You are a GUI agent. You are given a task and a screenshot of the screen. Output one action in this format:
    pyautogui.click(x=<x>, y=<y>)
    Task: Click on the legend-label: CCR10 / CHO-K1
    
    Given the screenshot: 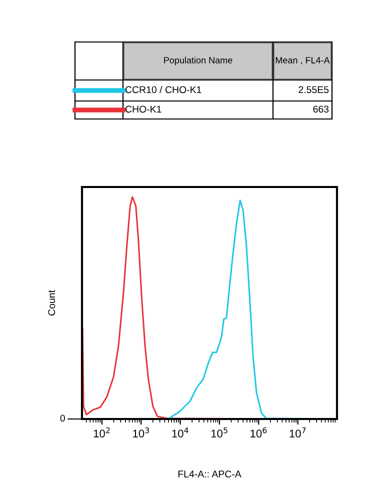 What is the action you would take?
    pyautogui.click(x=163, y=90)
    